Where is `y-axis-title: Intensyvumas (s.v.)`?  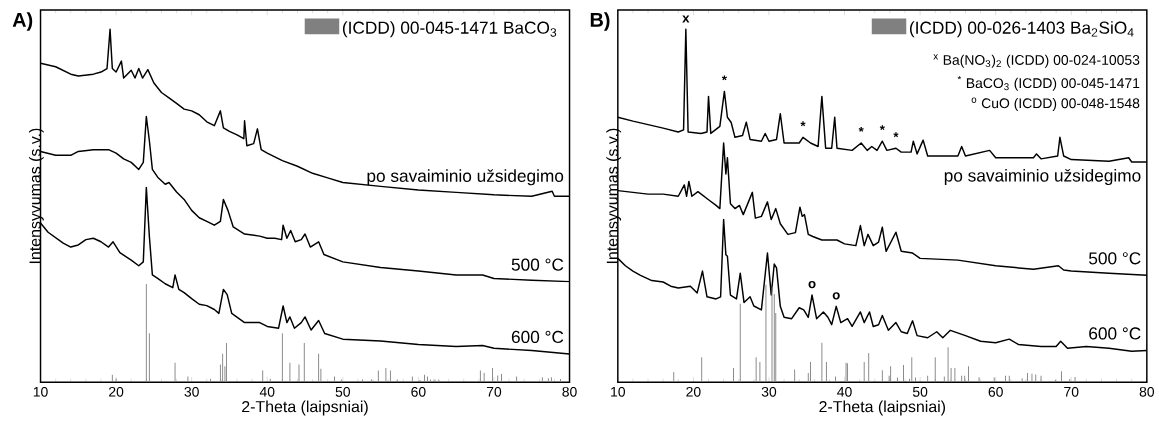 y-axis-title: Intensyvumas (s.v.) is located at coordinates (614, 196).